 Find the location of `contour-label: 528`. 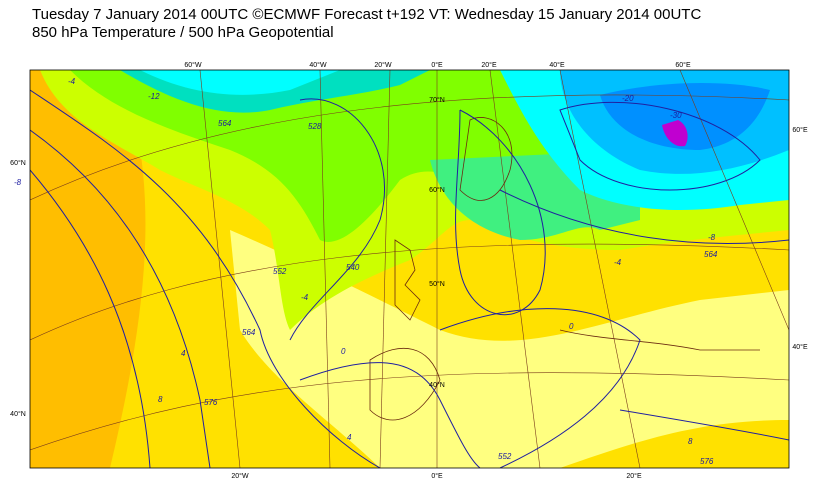

contour-label: 528 is located at coordinates (315, 126).